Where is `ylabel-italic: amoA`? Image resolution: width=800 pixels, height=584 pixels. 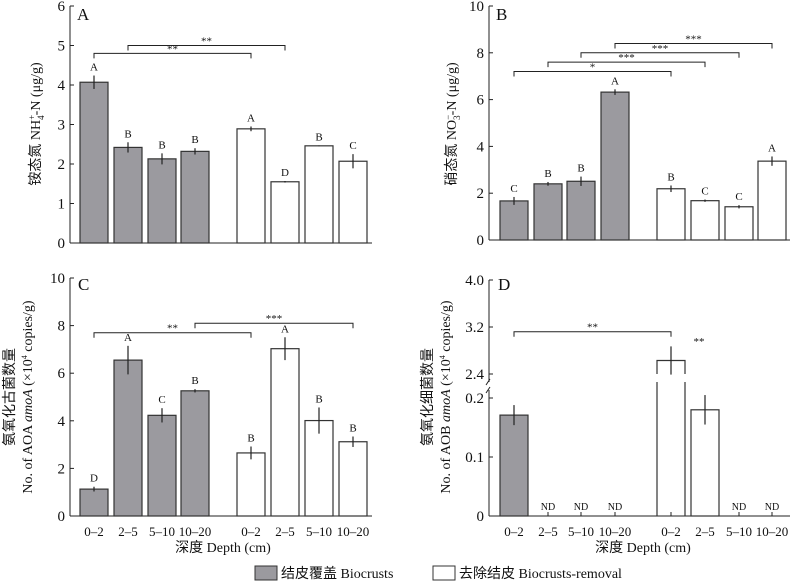
ylabel-italic: amoA is located at coordinates (446, 405).